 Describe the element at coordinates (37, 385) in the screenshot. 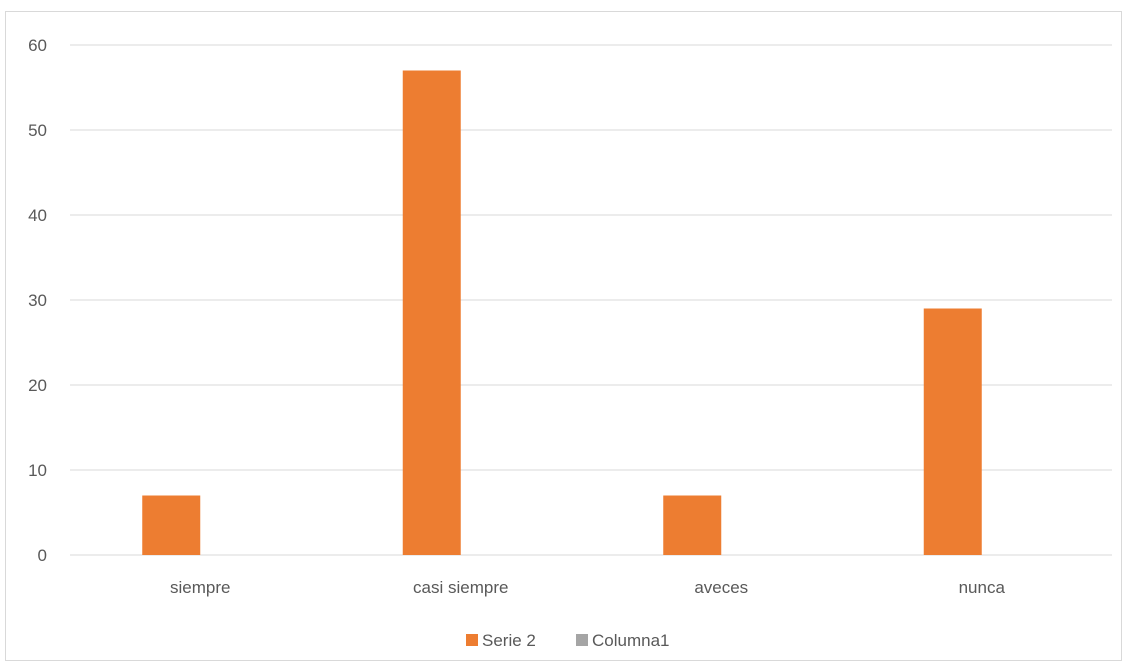

I see `y-tick-label: 20` at that location.